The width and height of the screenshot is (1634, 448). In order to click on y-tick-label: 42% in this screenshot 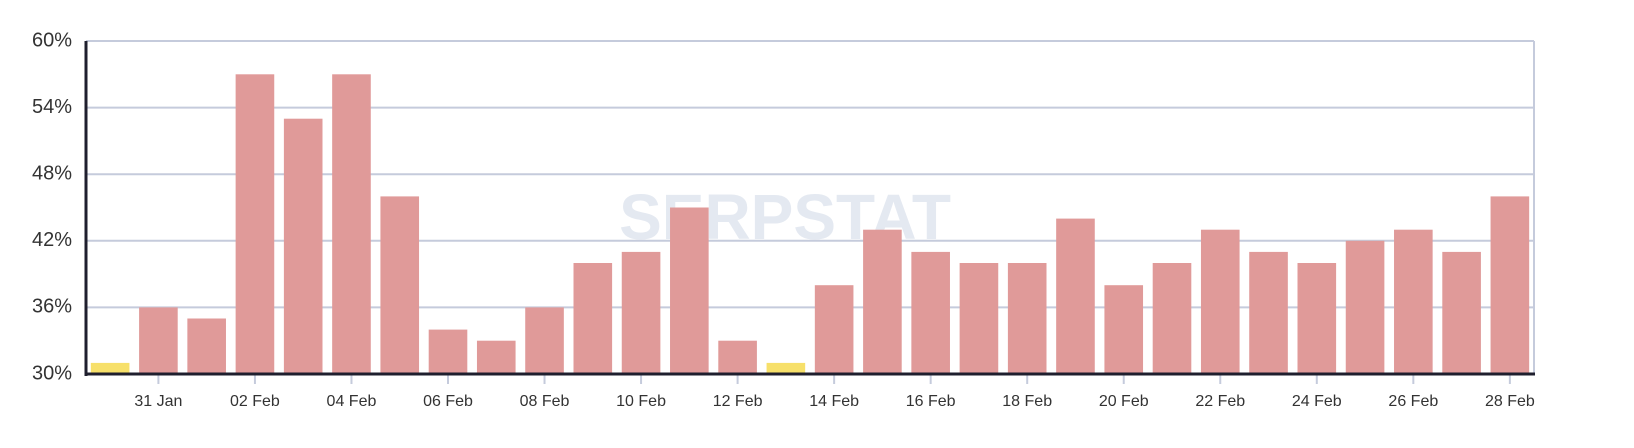, I will do `click(52, 240)`.